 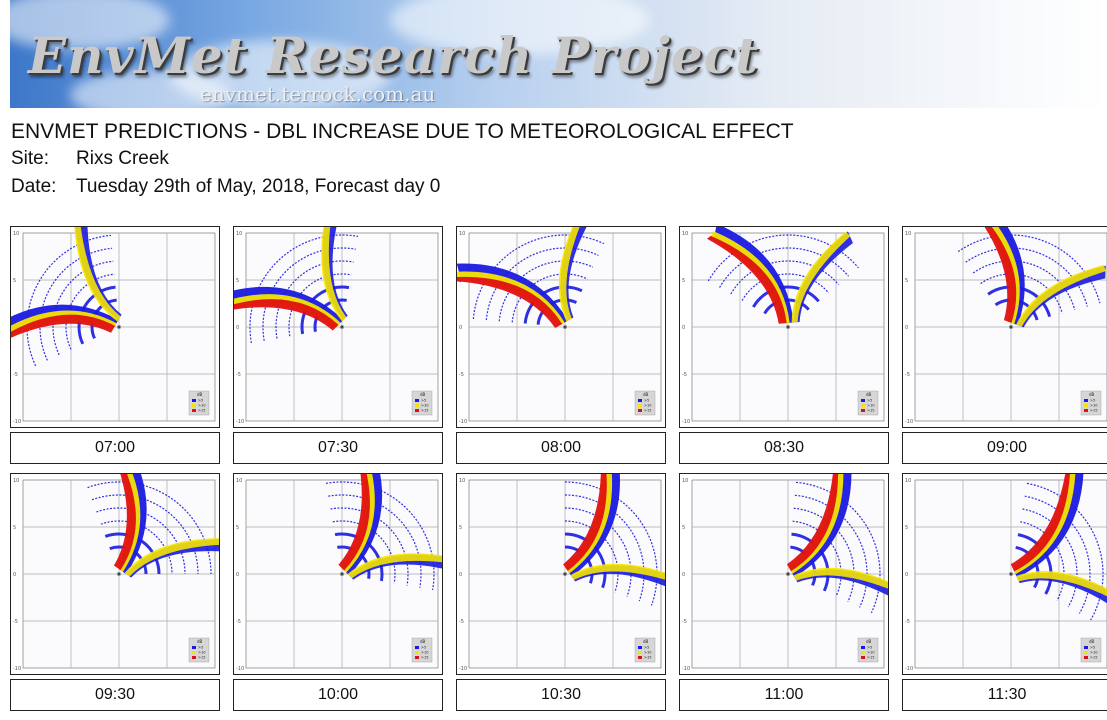 What do you see at coordinates (318, 94) in the screenshot?
I see `banner-url: envmet.terrock.com.au` at bounding box center [318, 94].